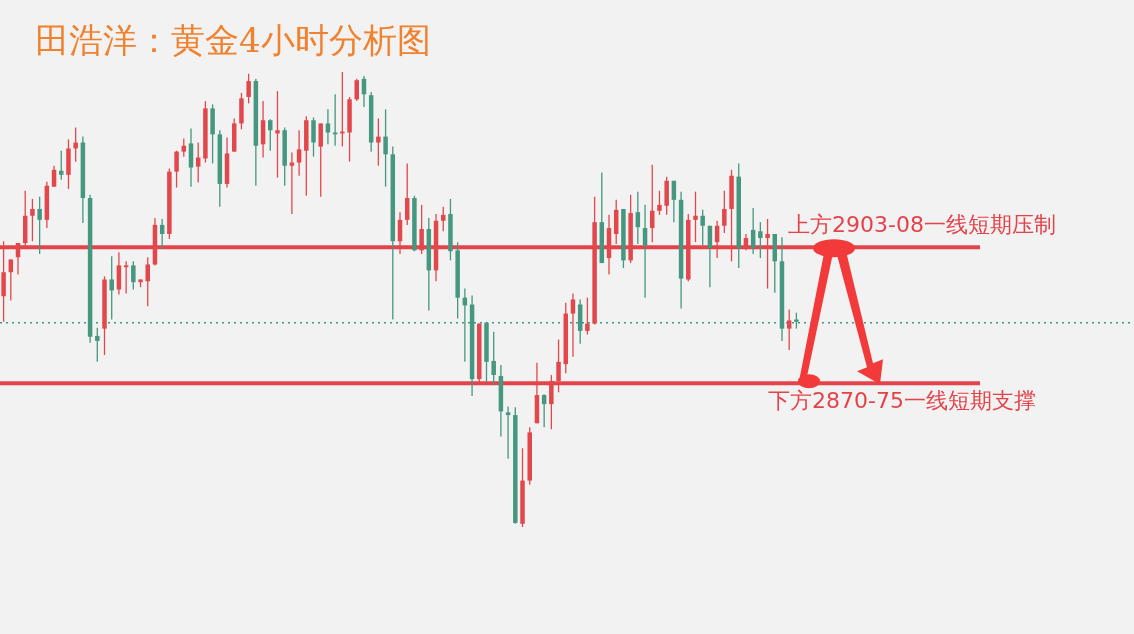  Describe the element at coordinates (922, 225) in the screenshot. I see `ref-line-label: 上方2903-08一线短期压制` at that location.